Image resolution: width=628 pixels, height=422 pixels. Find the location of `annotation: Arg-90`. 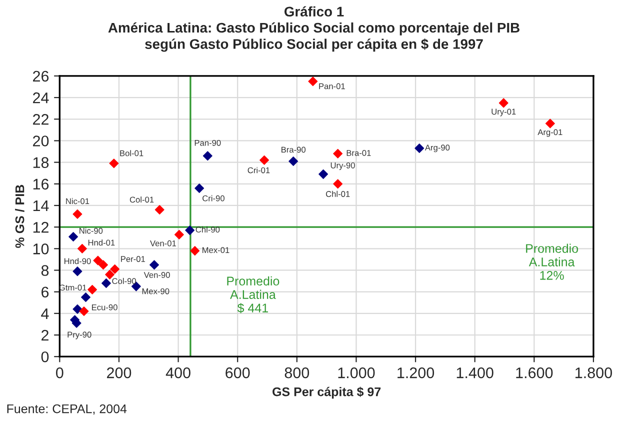

annotation: Arg-90 is located at coordinates (437, 148).